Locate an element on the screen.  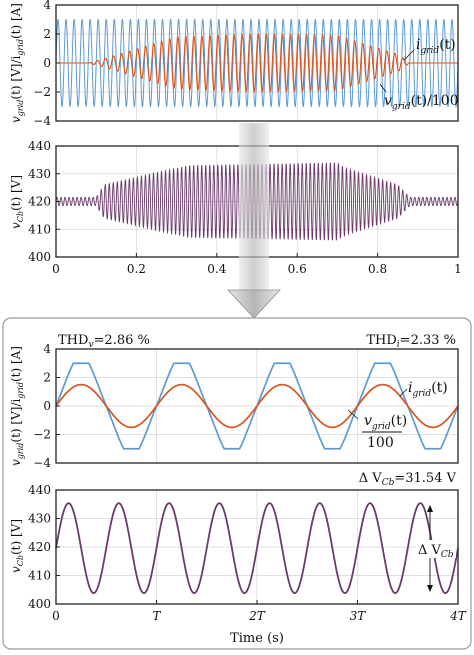
top-grid-yticks: −4 −2 0 2 4 is located at coordinates (46, 64).